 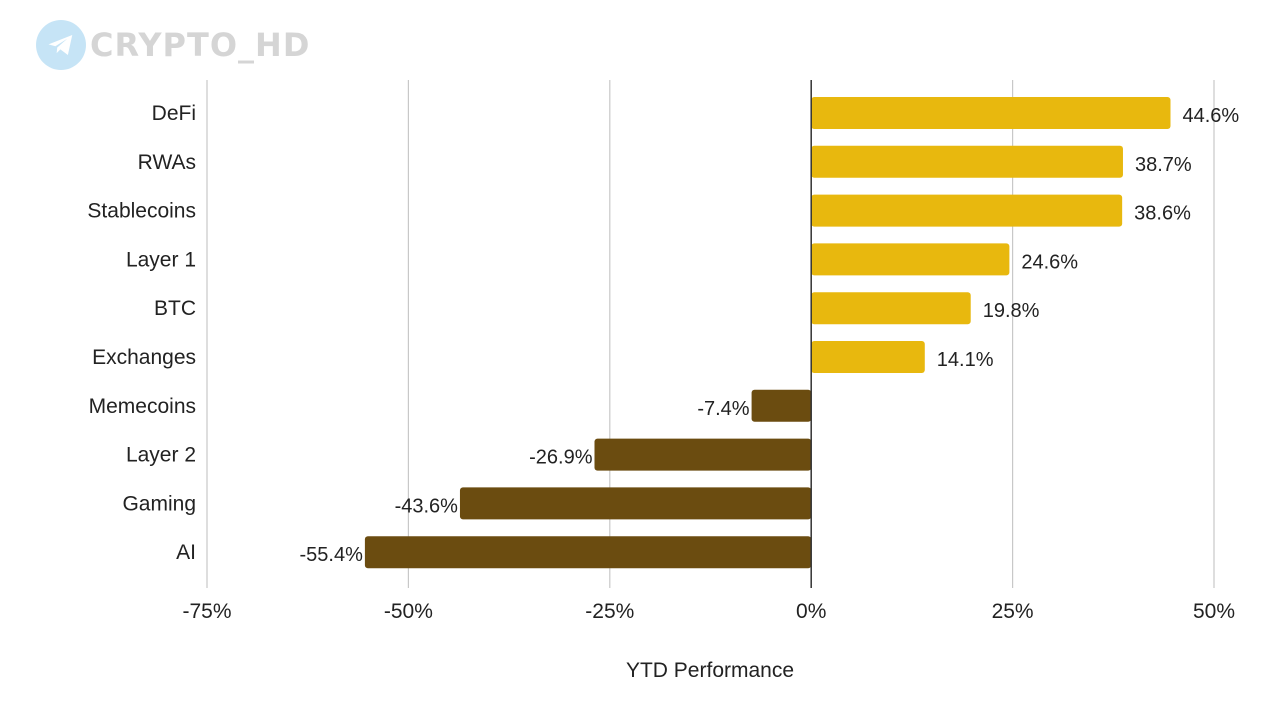 What do you see at coordinates (1049, 262) in the screenshot?
I see `value-label: 24.6%` at bounding box center [1049, 262].